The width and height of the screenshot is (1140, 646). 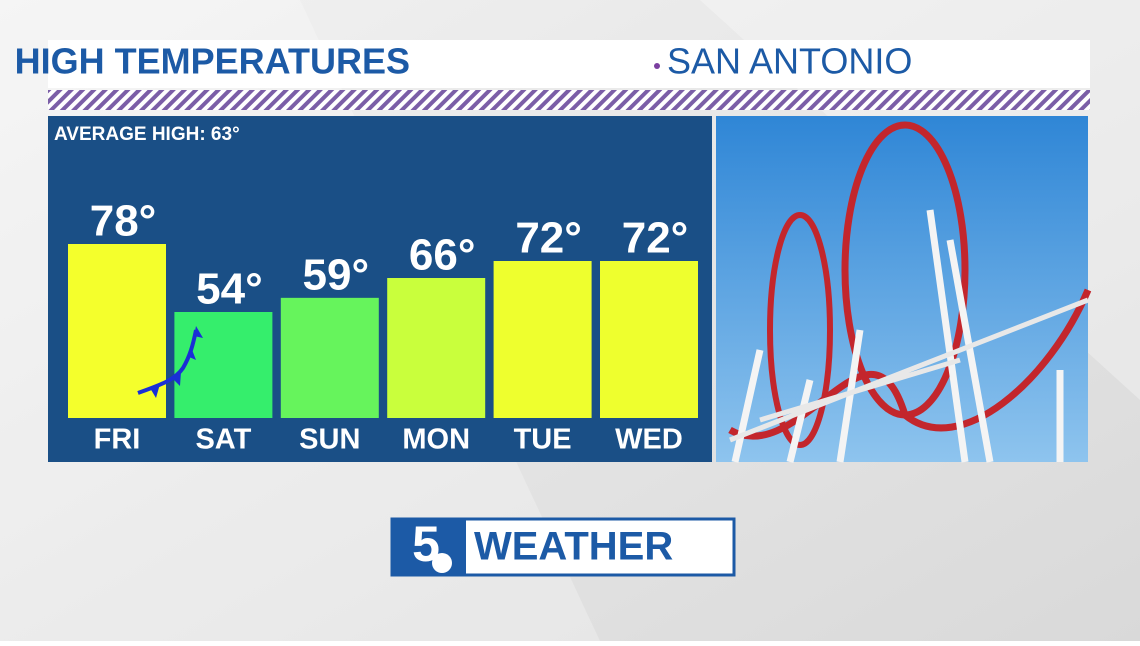 What do you see at coordinates (117, 440) in the screenshot?
I see `x-tick-label: FRI` at bounding box center [117, 440].